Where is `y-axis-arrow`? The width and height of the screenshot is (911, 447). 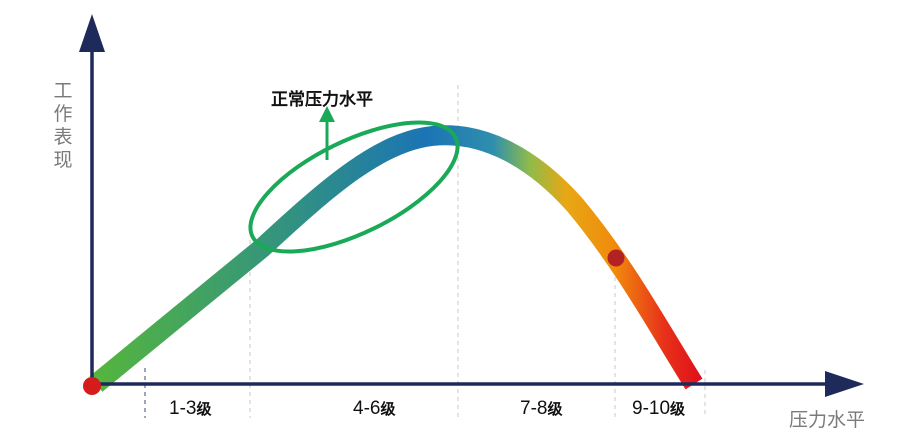
y-axis-arrow is located at coordinates (92, 33).